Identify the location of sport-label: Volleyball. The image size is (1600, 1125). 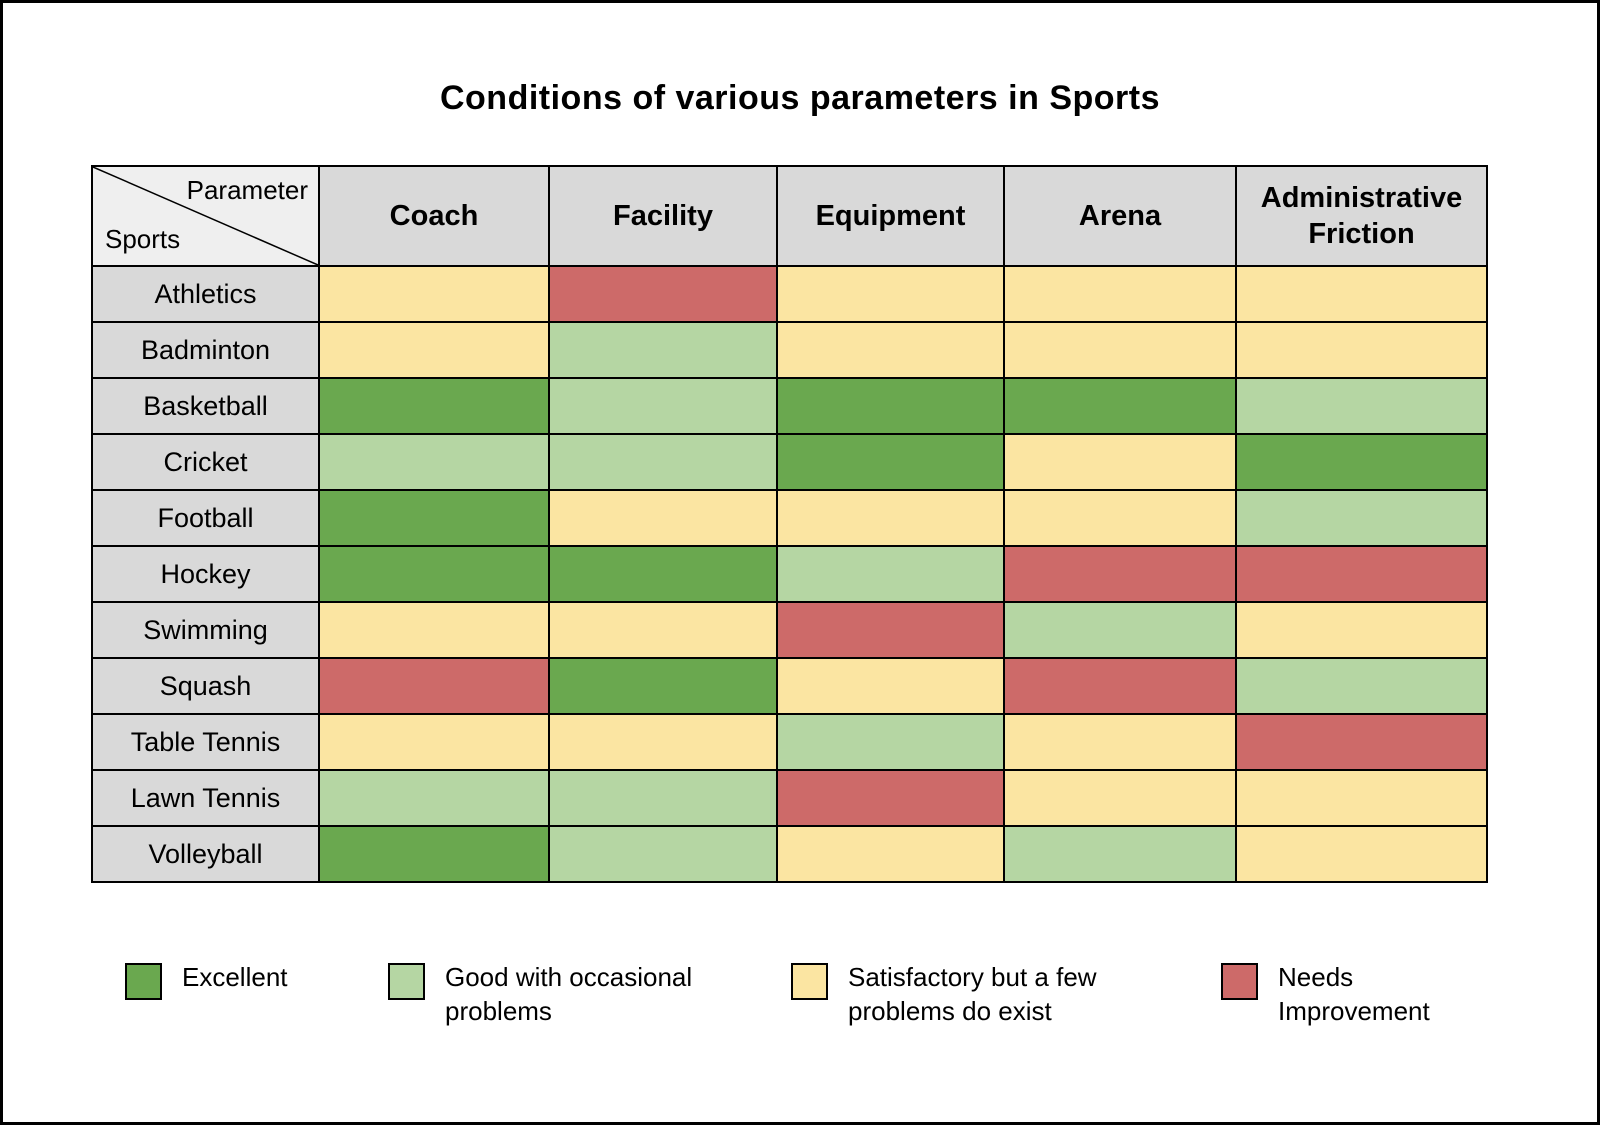
(205, 854).